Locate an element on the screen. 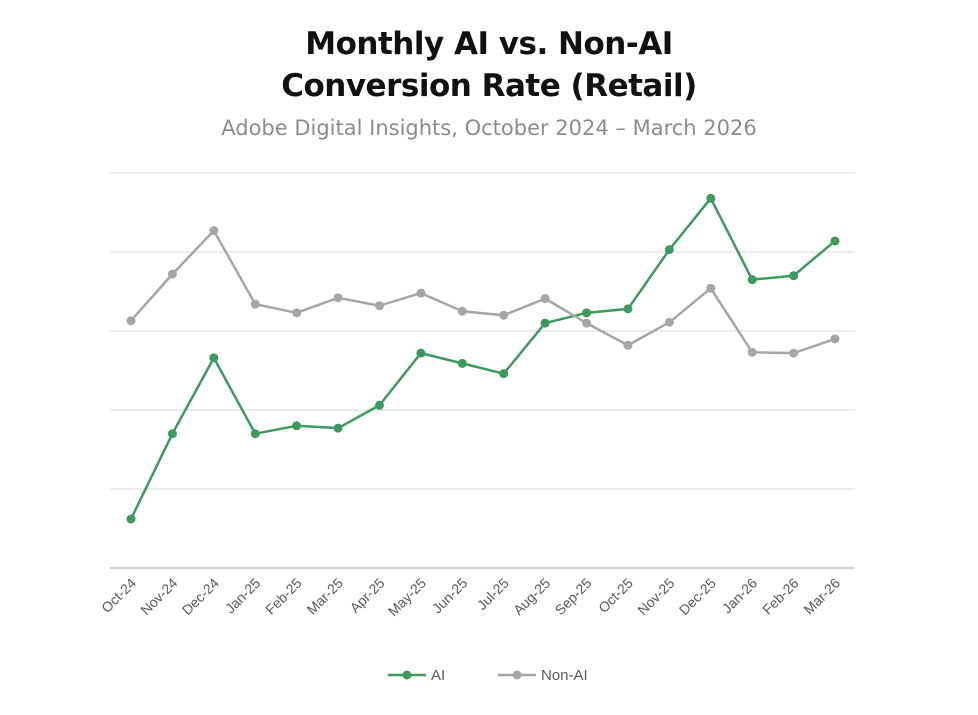 This screenshot has height=715, width=978. series-line-non-ai is located at coordinates (483, 292).